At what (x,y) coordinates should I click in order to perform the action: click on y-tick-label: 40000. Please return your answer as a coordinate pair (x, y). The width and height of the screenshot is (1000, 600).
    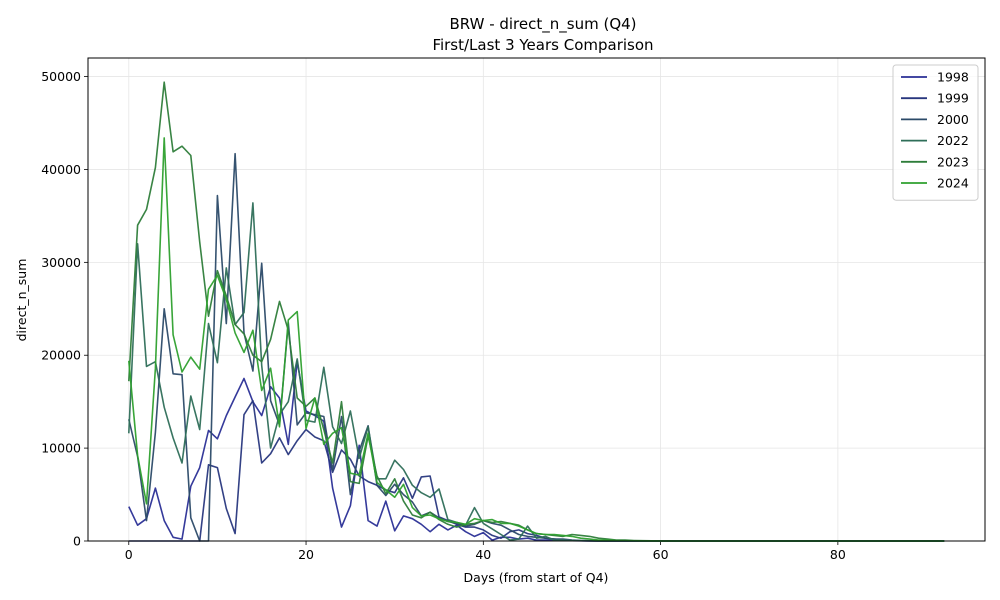
    Looking at the image, I should click on (61, 169).